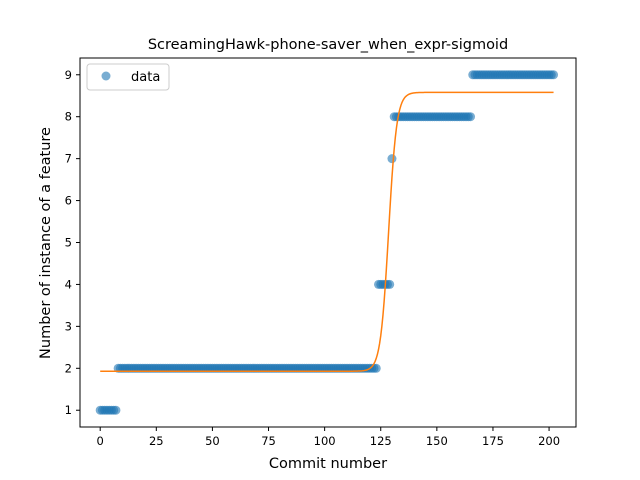 The image size is (640, 480). I want to click on y-tick-label: 4, so click(68, 284).